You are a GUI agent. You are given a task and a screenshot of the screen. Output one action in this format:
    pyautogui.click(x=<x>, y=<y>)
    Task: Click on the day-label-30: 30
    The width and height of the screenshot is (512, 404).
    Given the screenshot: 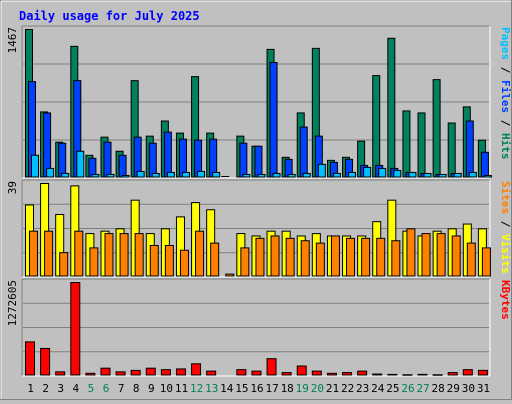 What is the action you would take?
    pyautogui.click(x=468, y=388)
    